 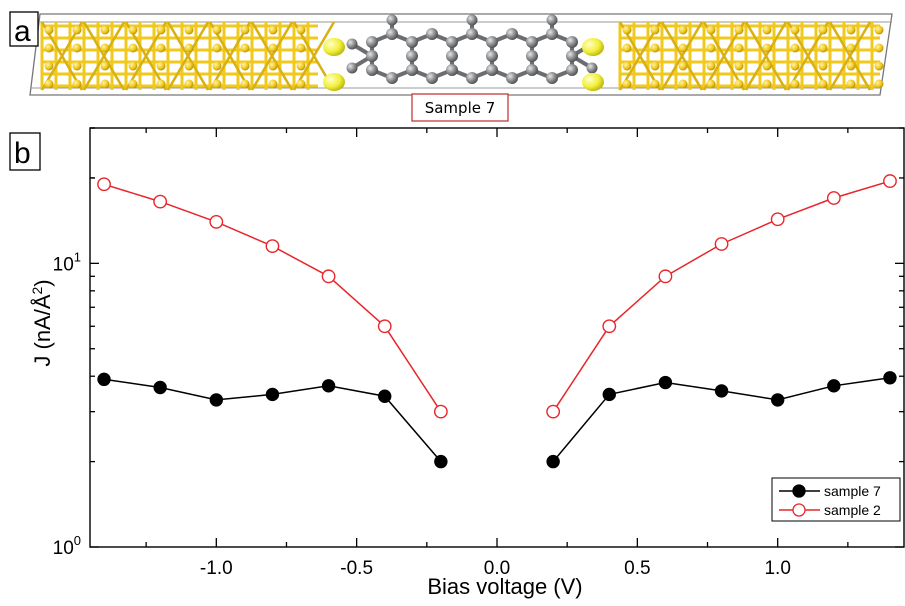 I want to click on legend: sample 7 sample 2, so click(x=836, y=499).